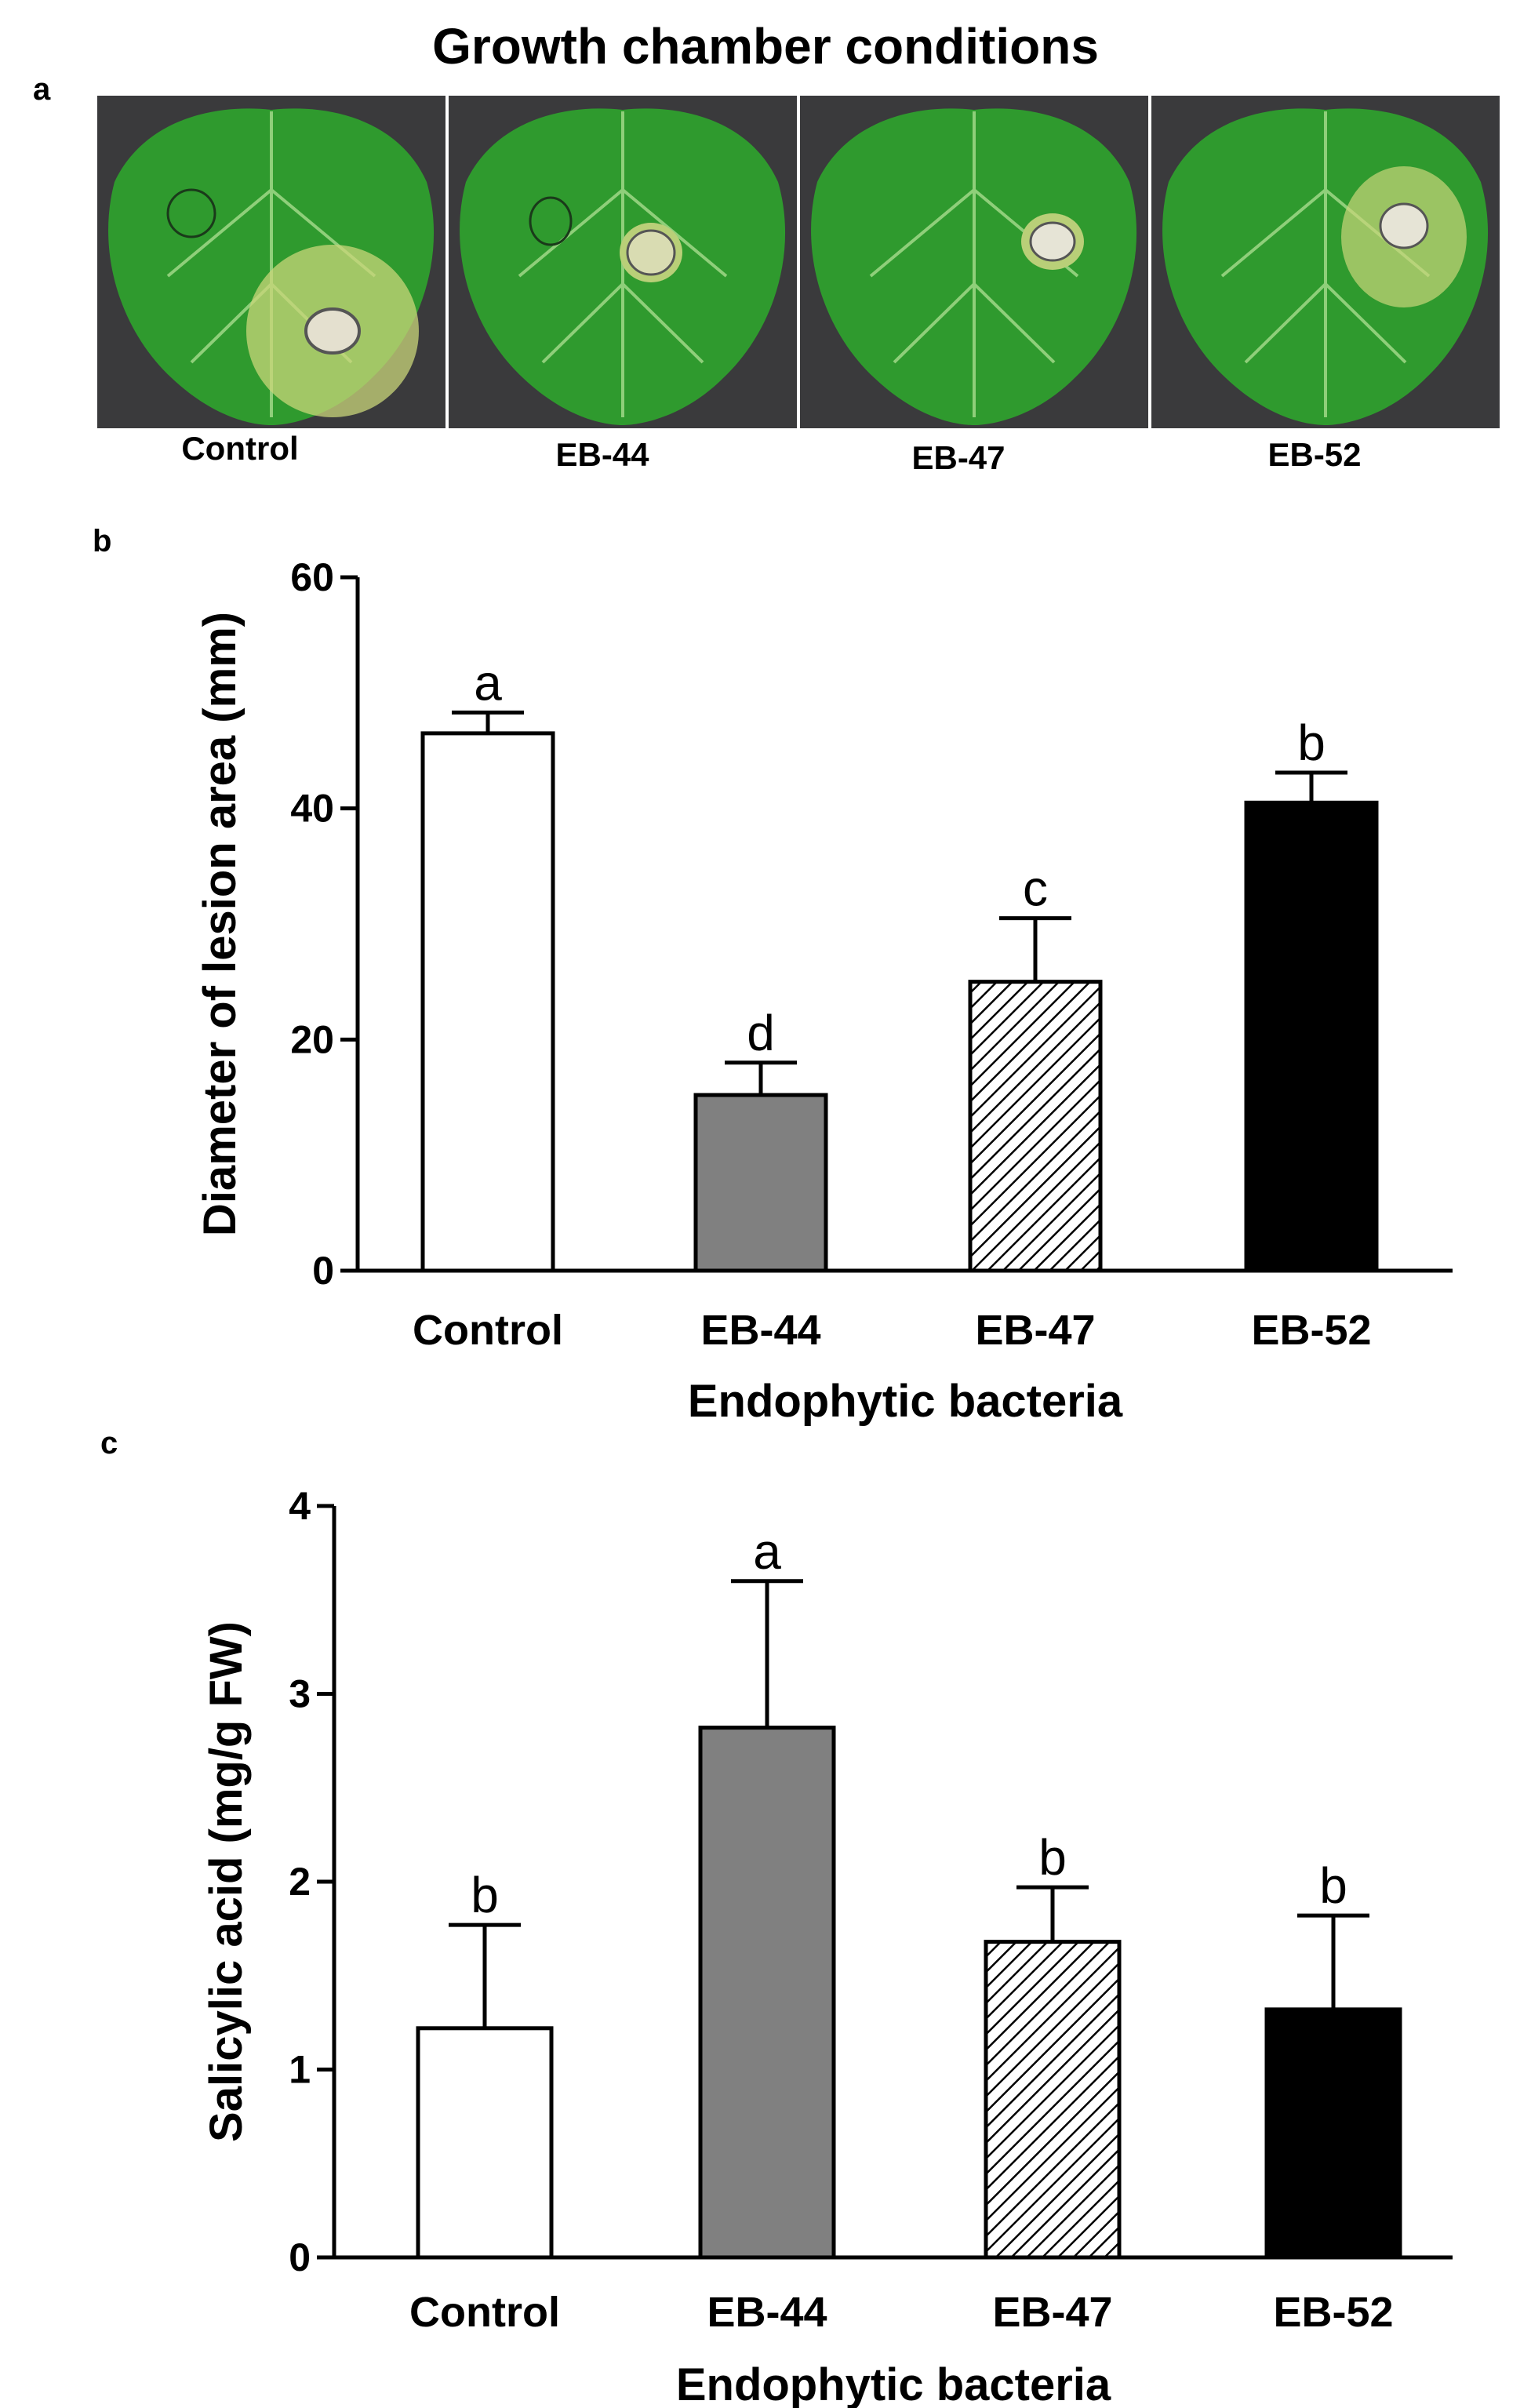 Image resolution: width=1531 pixels, height=2408 pixels. What do you see at coordinates (42, 89) in the screenshot?
I see `panel-a-letter: a` at bounding box center [42, 89].